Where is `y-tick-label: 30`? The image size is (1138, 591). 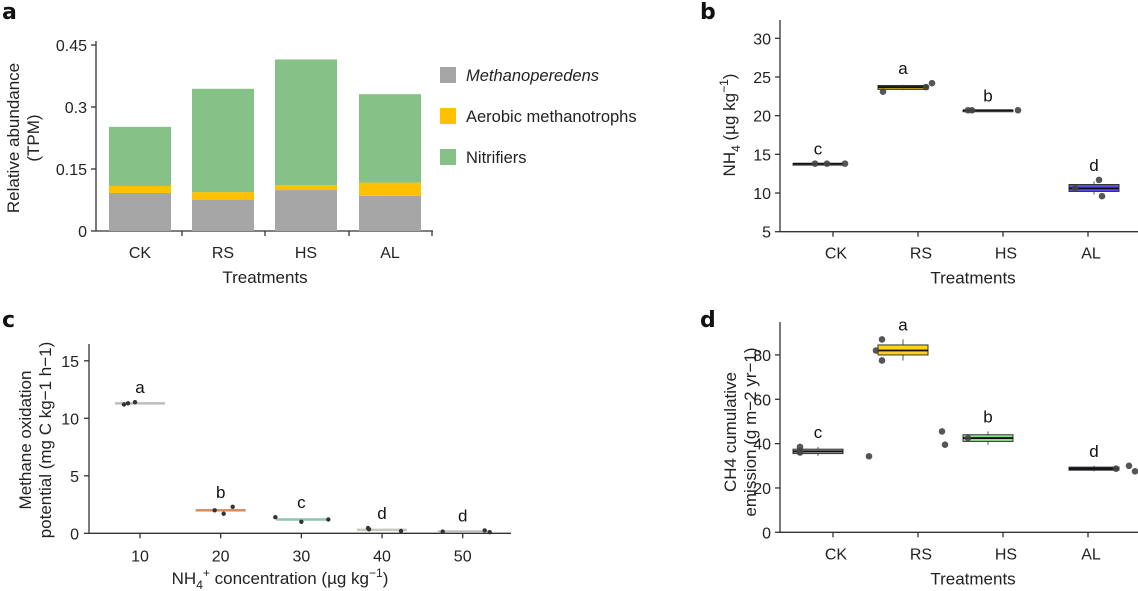 y-tick-label: 30 is located at coordinates (762, 39).